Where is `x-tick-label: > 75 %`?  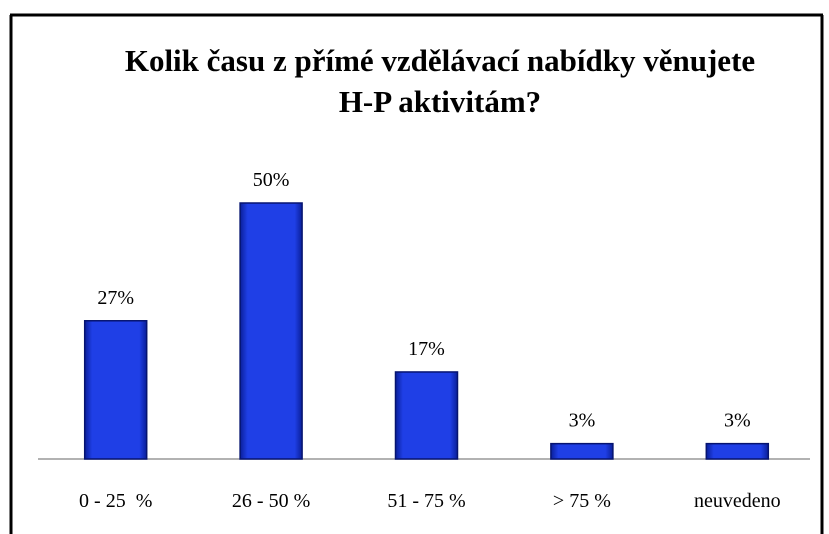
x-tick-label: > 75 % is located at coordinates (582, 501).